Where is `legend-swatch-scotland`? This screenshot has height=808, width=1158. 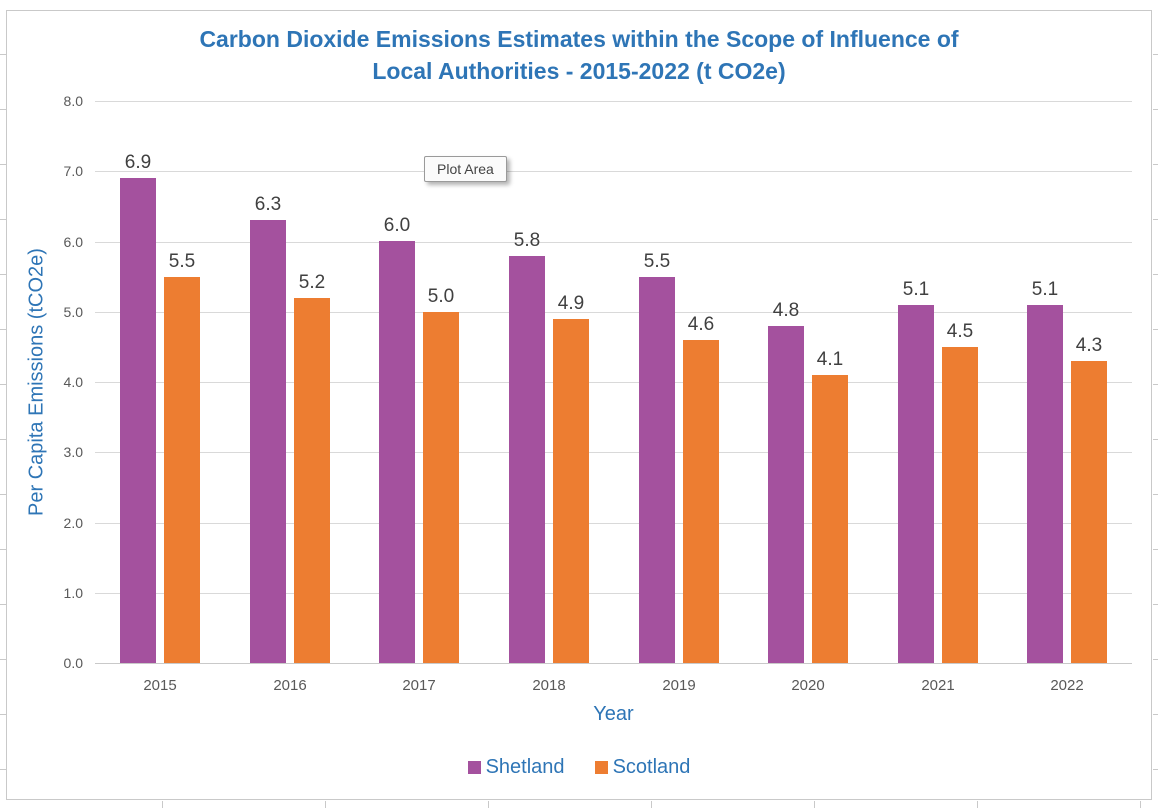
legend-swatch-scotland is located at coordinates (601, 767).